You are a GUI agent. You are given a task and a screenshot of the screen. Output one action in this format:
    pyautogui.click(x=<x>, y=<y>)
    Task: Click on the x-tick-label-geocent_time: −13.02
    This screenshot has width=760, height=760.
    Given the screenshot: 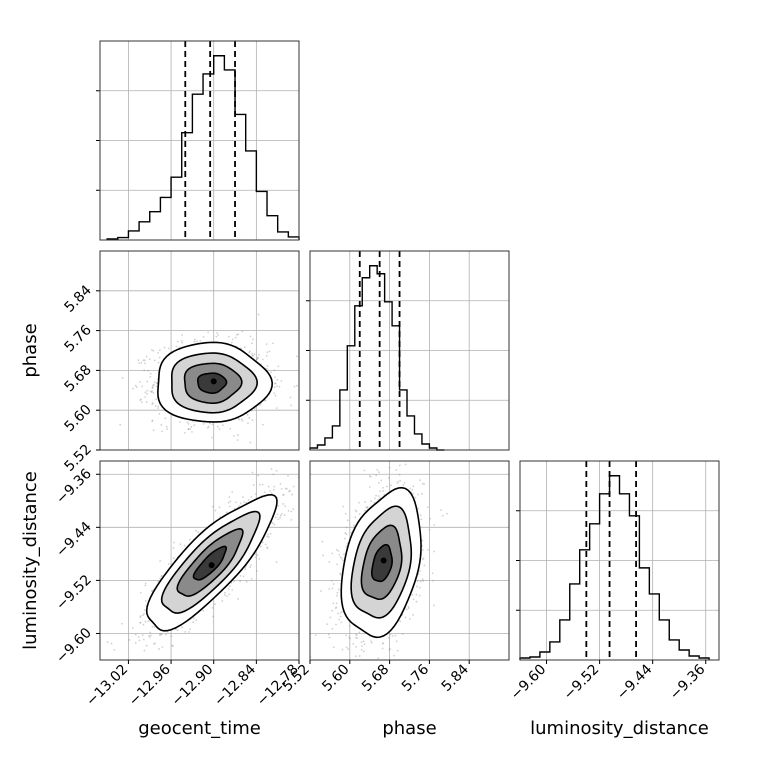 What is the action you would take?
    pyautogui.click(x=107, y=686)
    